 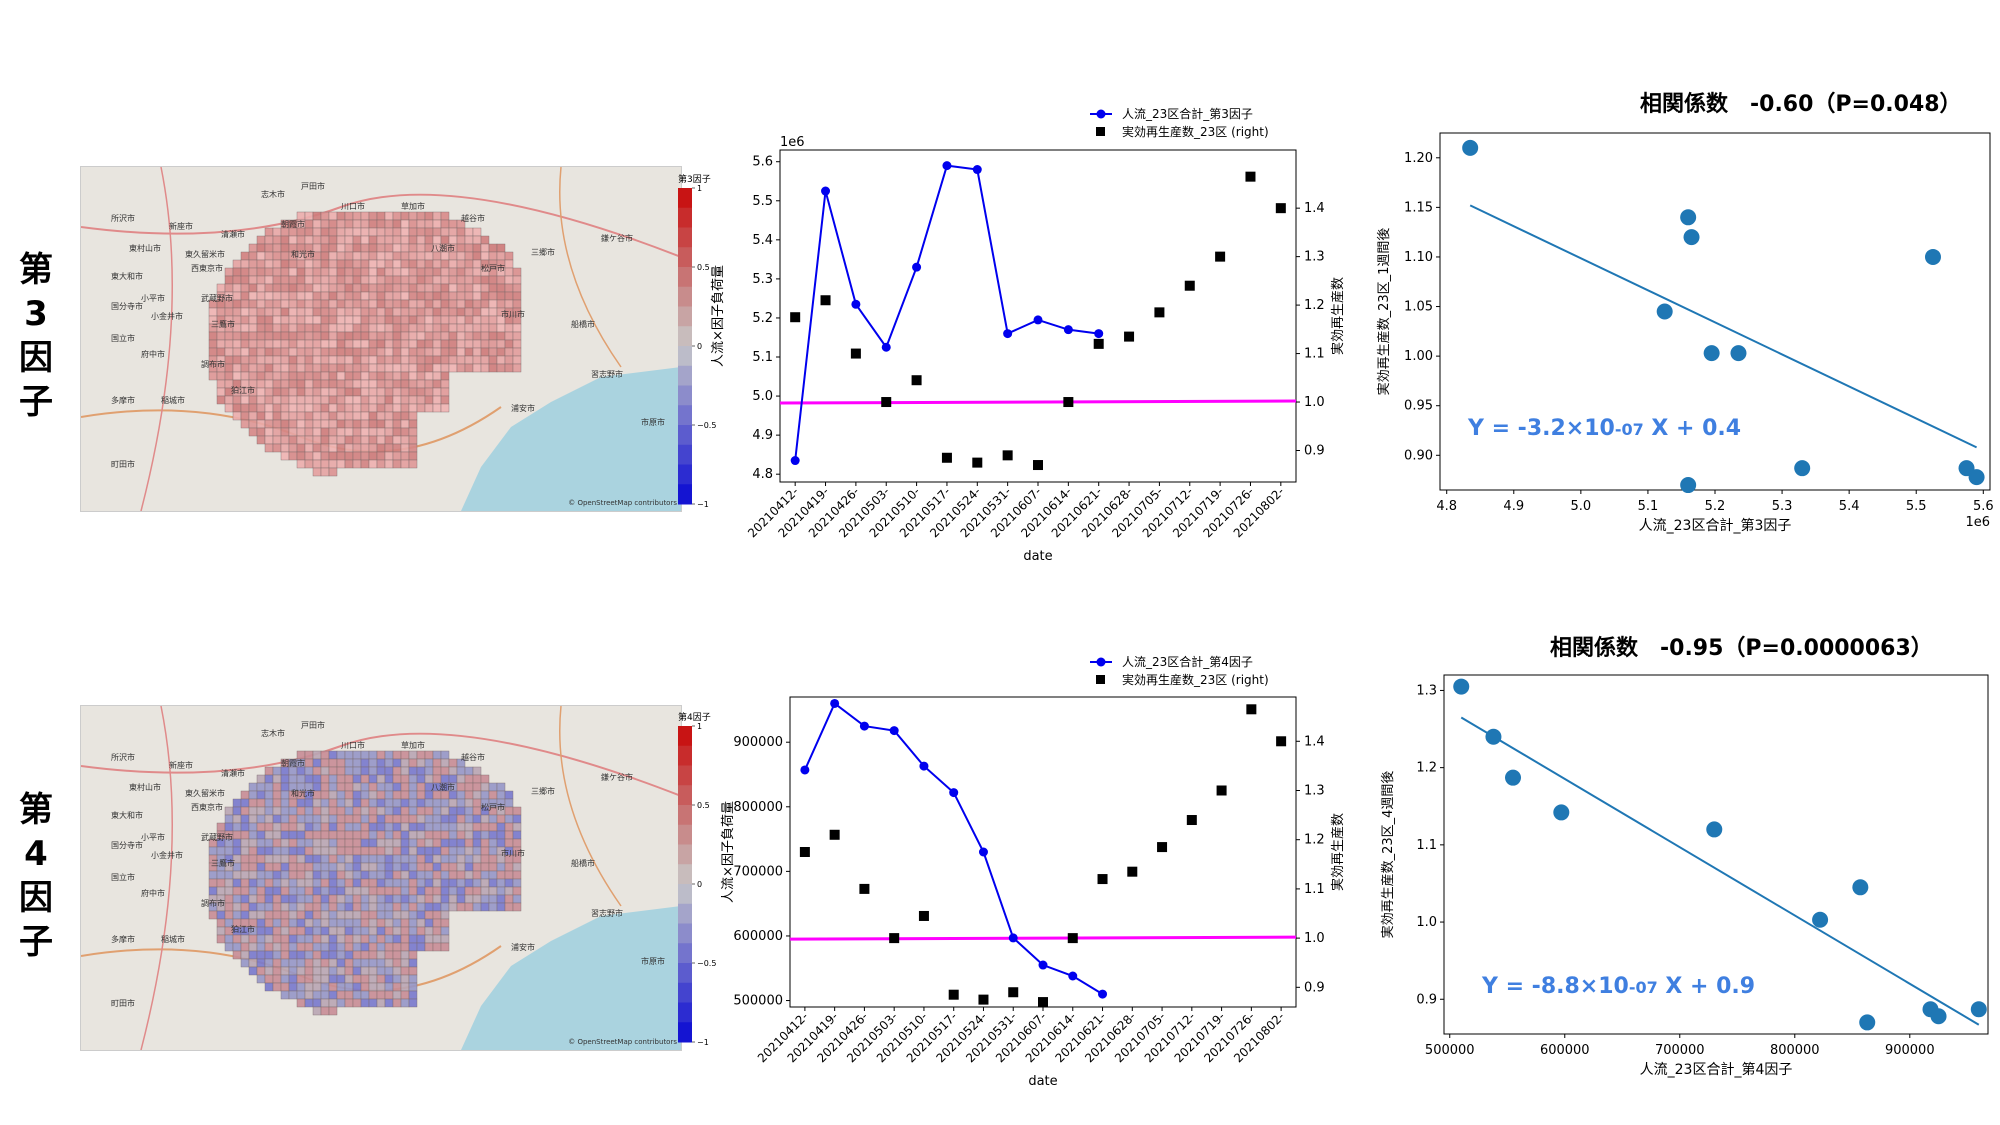 I want to click on x-tick-label: 900000, so click(x=1910, y=1050).